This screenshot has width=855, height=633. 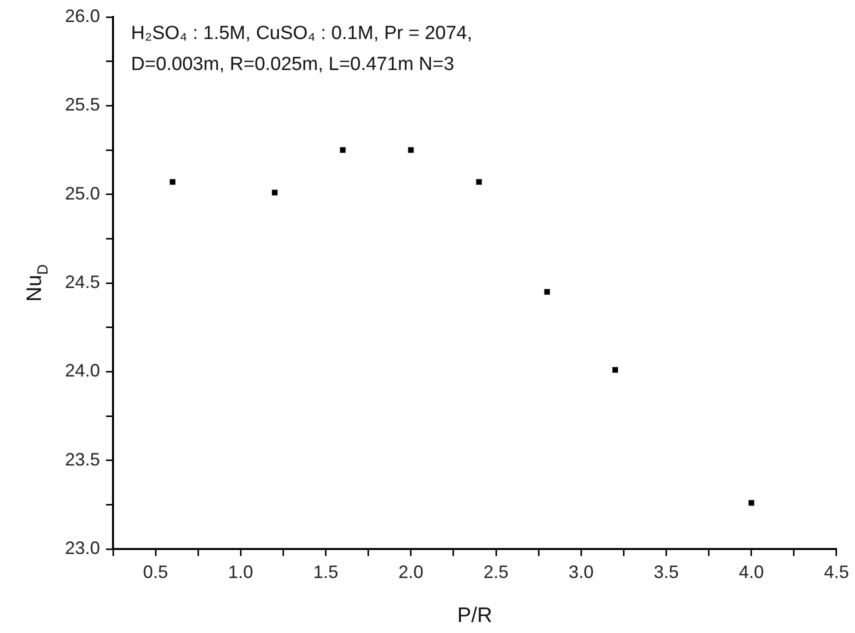 What do you see at coordinates (474, 615) in the screenshot?
I see `x-axis-title: P/R` at bounding box center [474, 615].